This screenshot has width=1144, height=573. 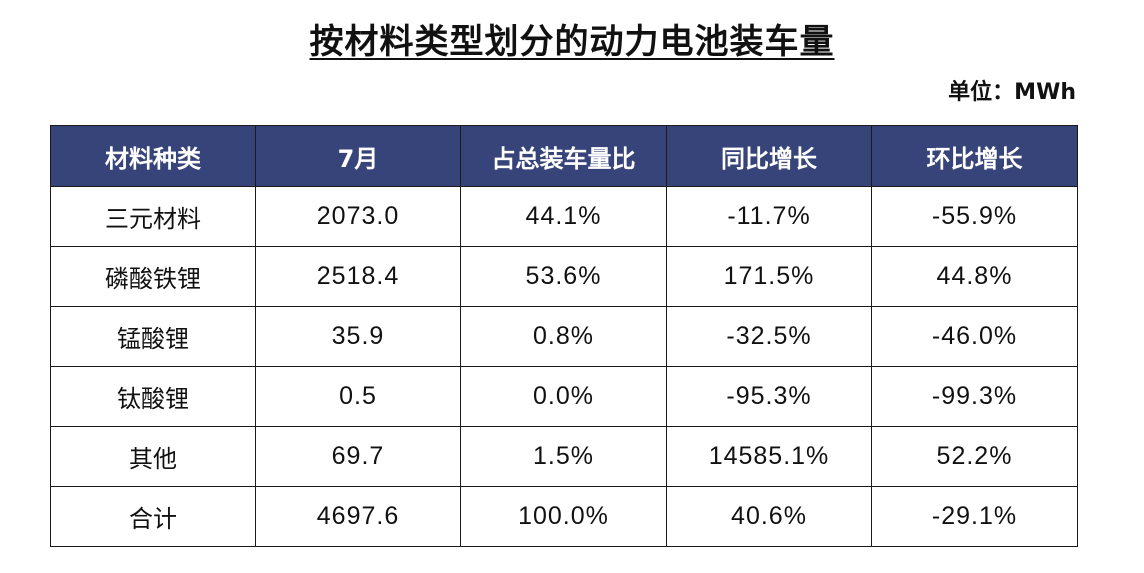 I want to click on july-value: 2518.4, so click(x=358, y=276).